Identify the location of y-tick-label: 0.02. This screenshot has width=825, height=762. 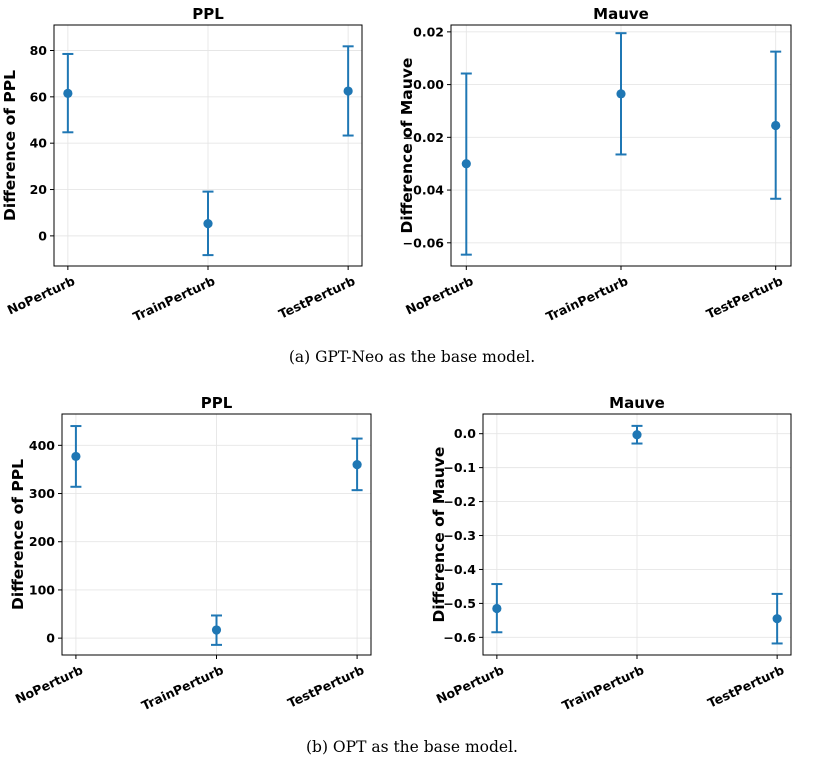
(428, 31).